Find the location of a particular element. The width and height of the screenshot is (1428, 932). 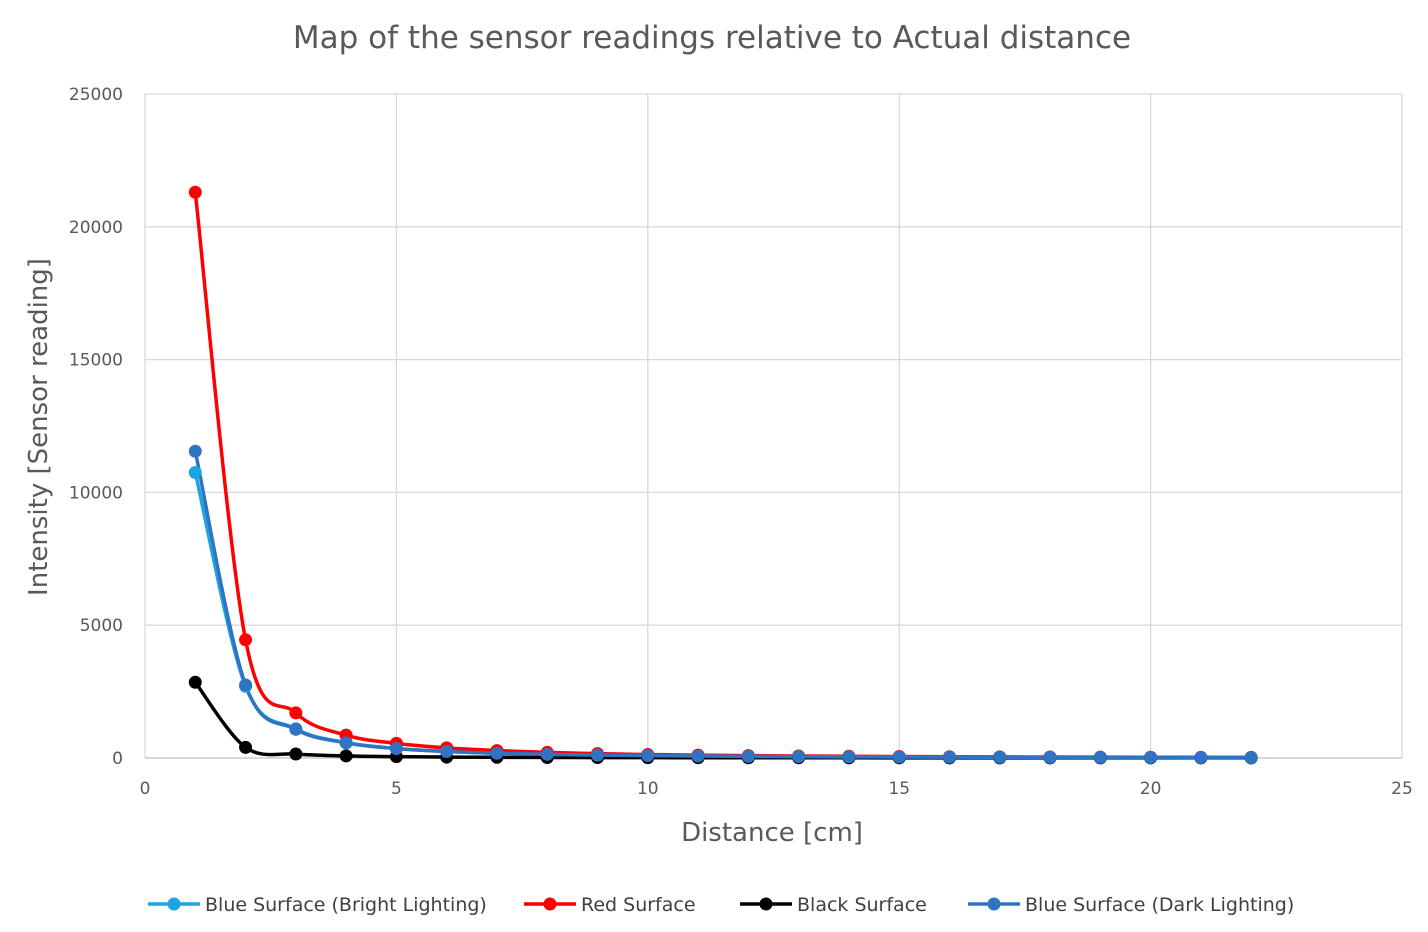

data-point-blue-surface-bright-lighting is located at coordinates (195, 472).